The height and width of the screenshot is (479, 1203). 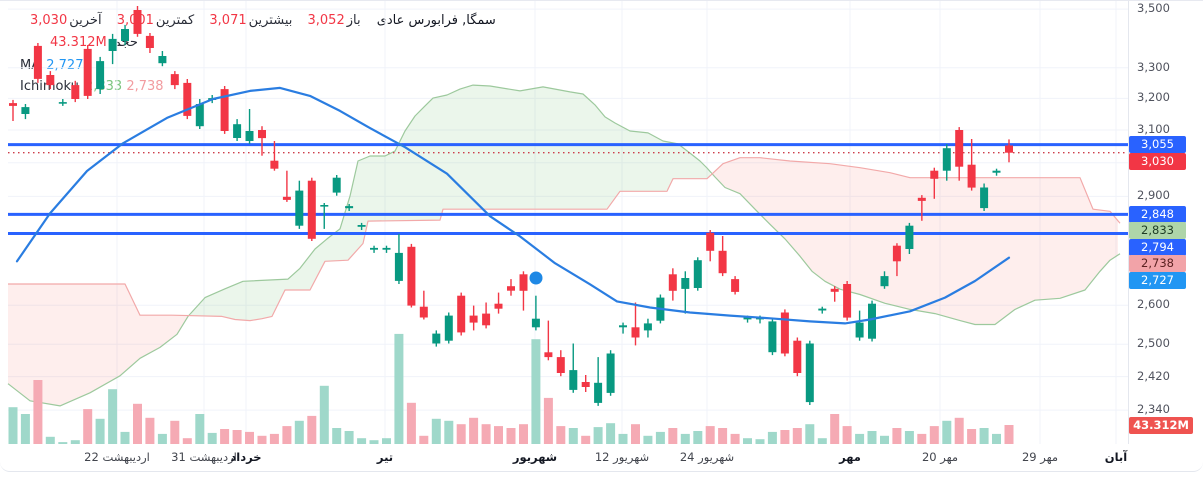 What do you see at coordinates (353, 20) in the screenshot?
I see `open-label: باز` at bounding box center [353, 20].